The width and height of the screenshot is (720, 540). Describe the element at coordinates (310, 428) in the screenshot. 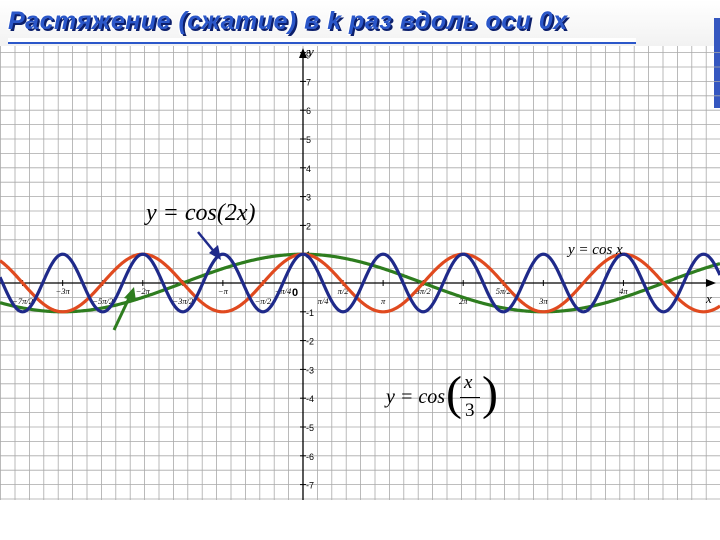

I see `y-tick-label: -5` at that location.